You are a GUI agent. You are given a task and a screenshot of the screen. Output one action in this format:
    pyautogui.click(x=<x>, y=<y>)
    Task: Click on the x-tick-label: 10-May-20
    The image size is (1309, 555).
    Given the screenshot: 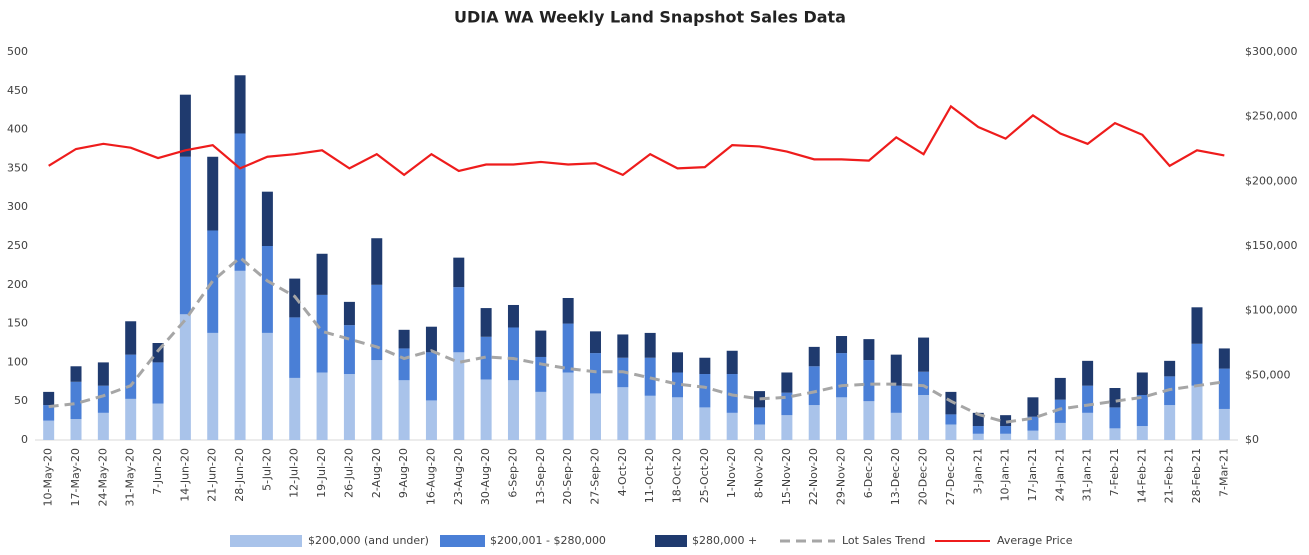 What is the action you would take?
    pyautogui.click(x=48, y=477)
    